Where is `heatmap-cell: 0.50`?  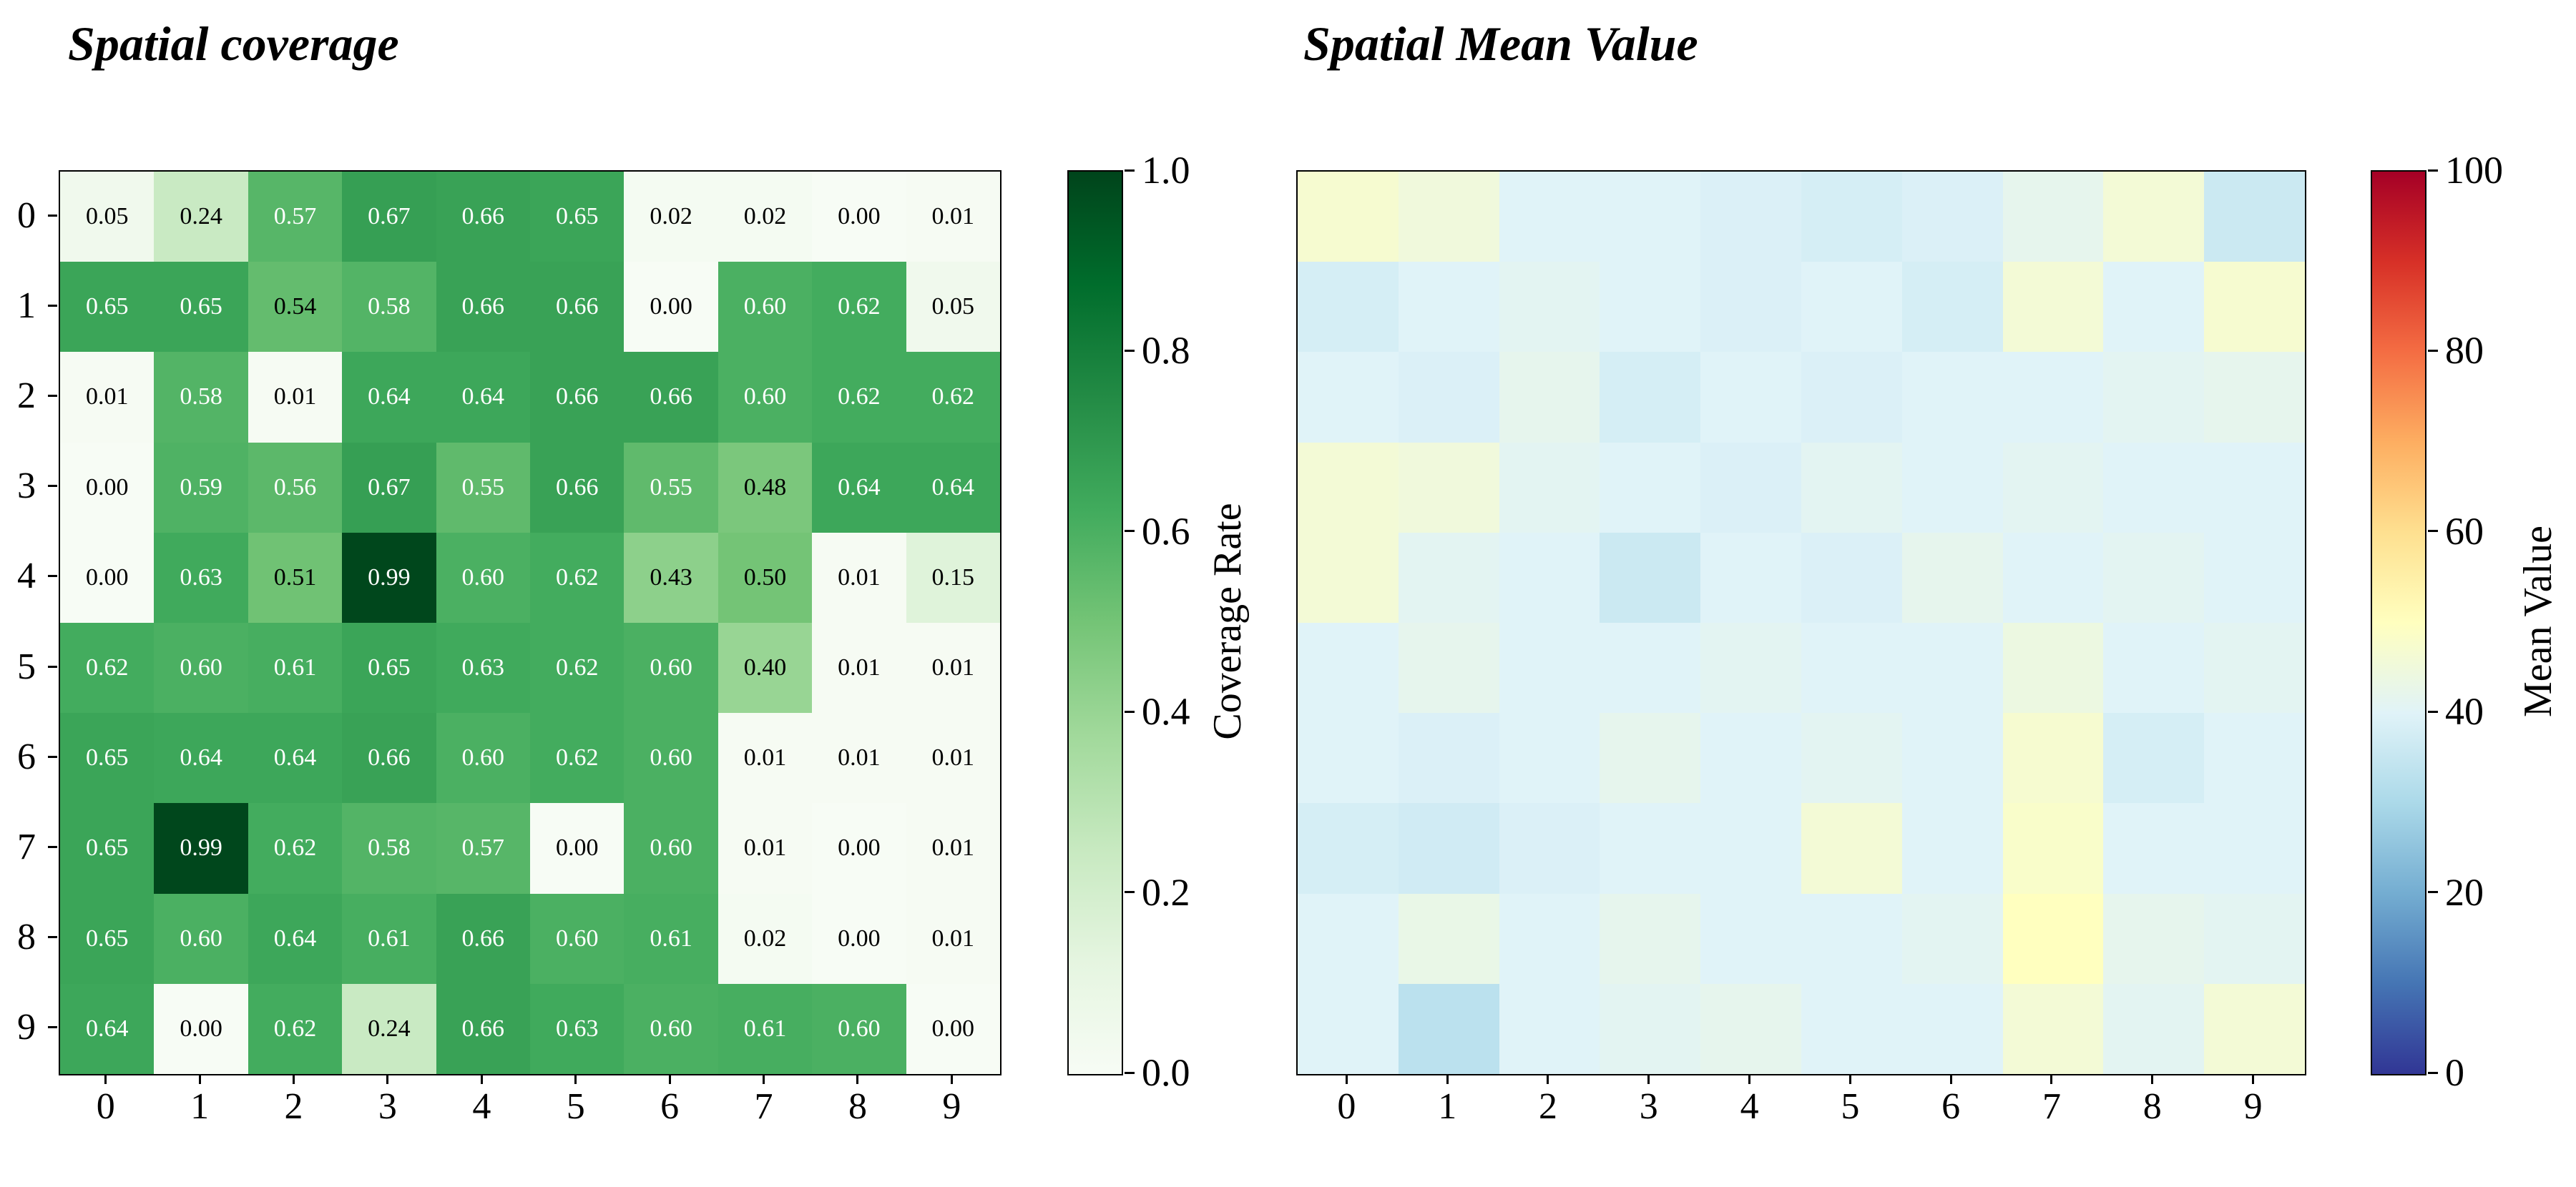
heatmap-cell: 0.50 is located at coordinates (766, 577).